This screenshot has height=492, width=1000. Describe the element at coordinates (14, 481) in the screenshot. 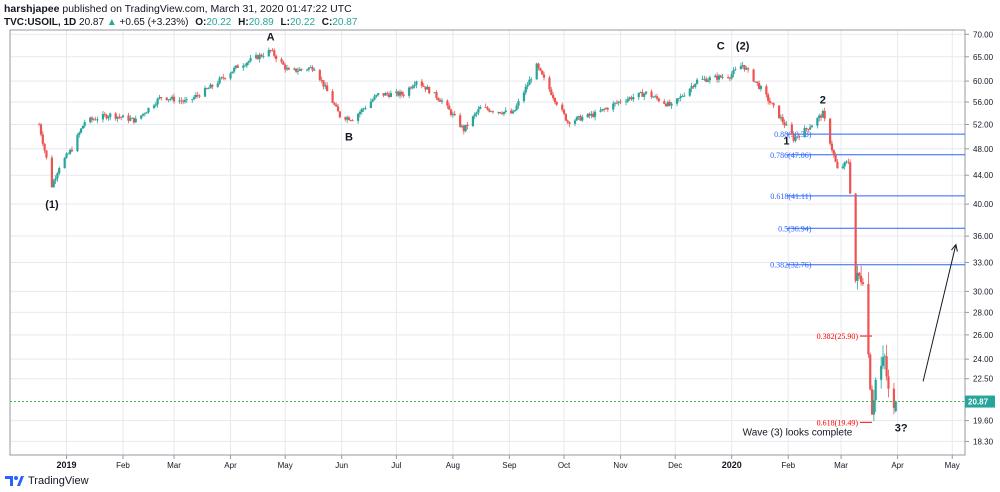

I see `tradingview-logo-icon` at that location.